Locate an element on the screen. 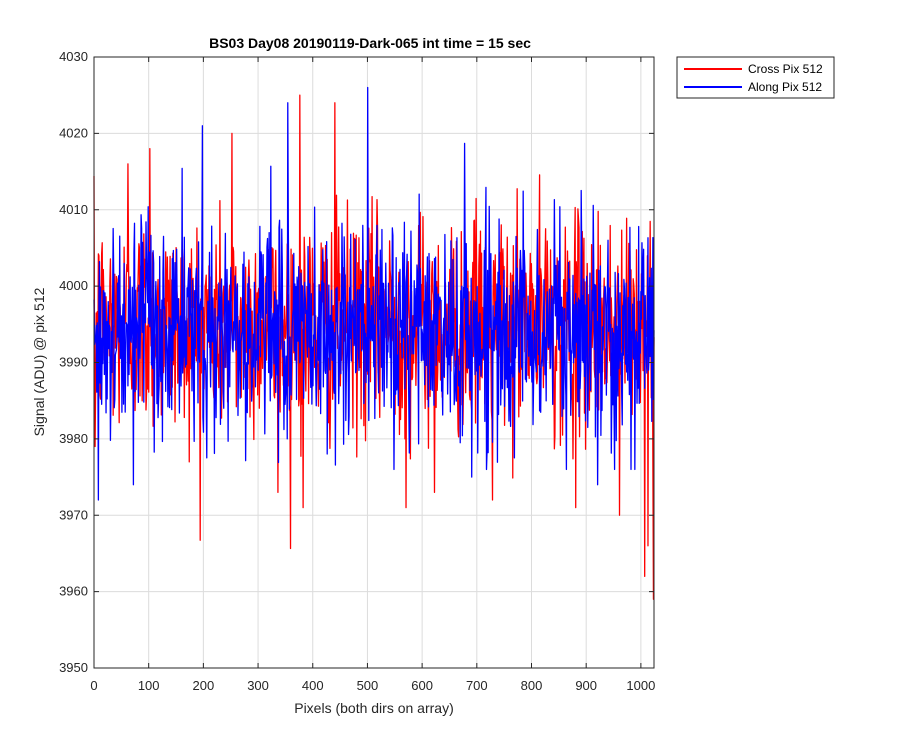  legend-label-cross: Cross Pix 512 is located at coordinates (785, 69).